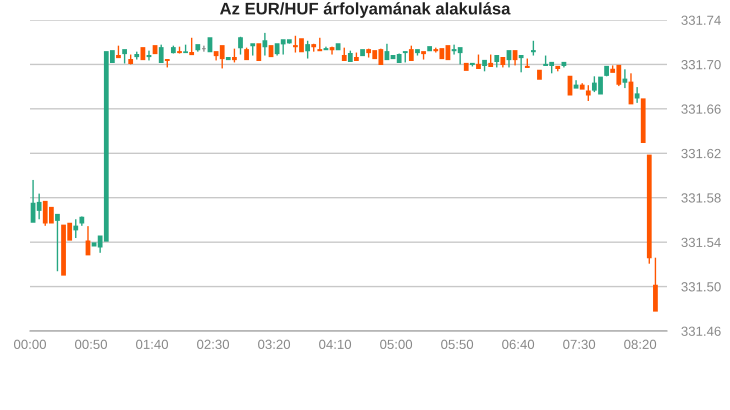 The image size is (730, 410). Describe the element at coordinates (701, 198) in the screenshot. I see `y-tick-label: 331.58` at that location.